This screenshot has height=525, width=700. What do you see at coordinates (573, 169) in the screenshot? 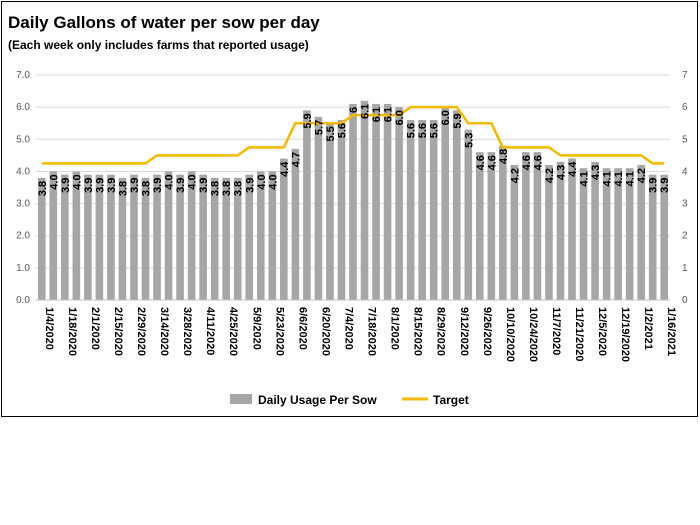
I see `data-label: 4.4` at bounding box center [573, 169].